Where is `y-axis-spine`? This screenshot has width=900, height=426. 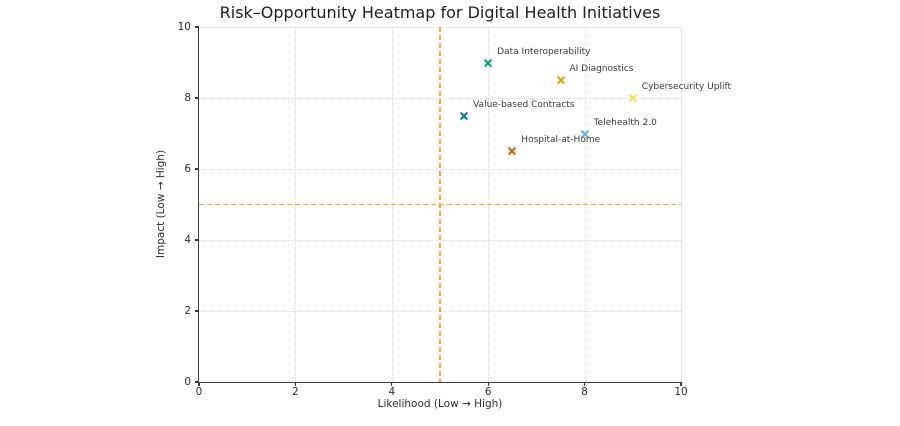 y-axis-spine is located at coordinates (199, 205).